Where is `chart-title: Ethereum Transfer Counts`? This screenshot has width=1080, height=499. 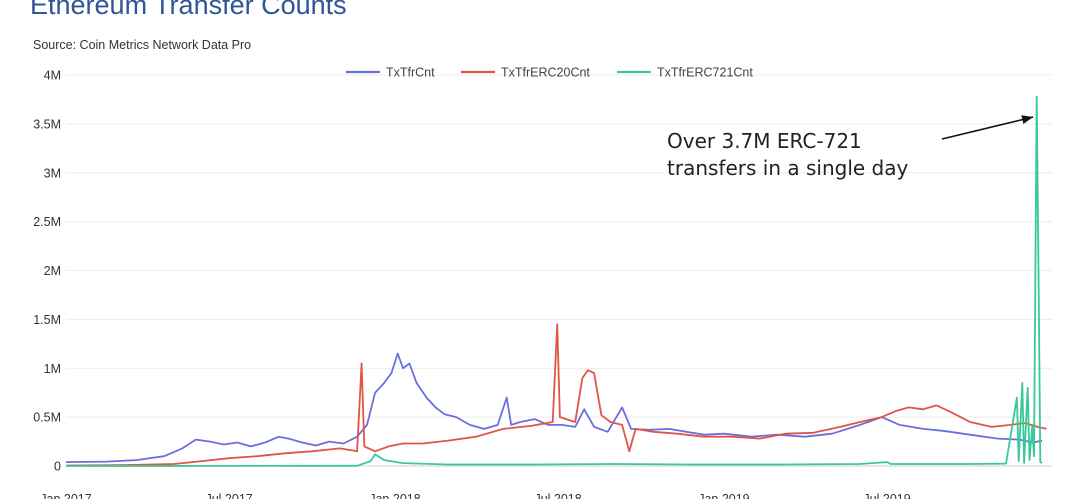
chart-title: Ethereum Transfer Counts is located at coordinates (188, 10).